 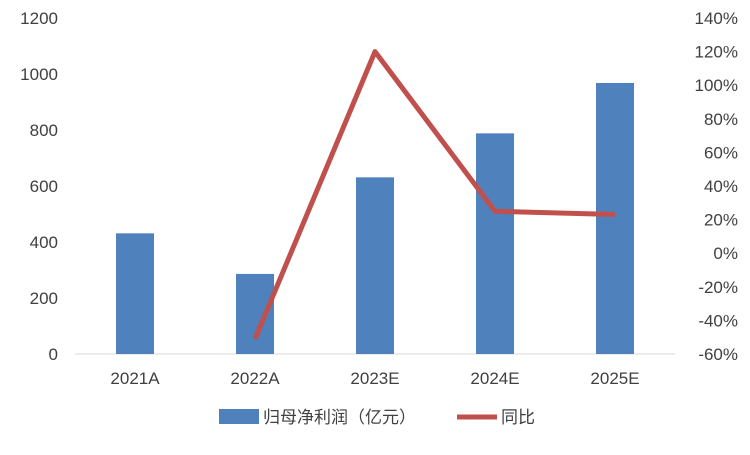 What do you see at coordinates (255, 378) in the screenshot?
I see `x-tick-label: 2022A` at bounding box center [255, 378].